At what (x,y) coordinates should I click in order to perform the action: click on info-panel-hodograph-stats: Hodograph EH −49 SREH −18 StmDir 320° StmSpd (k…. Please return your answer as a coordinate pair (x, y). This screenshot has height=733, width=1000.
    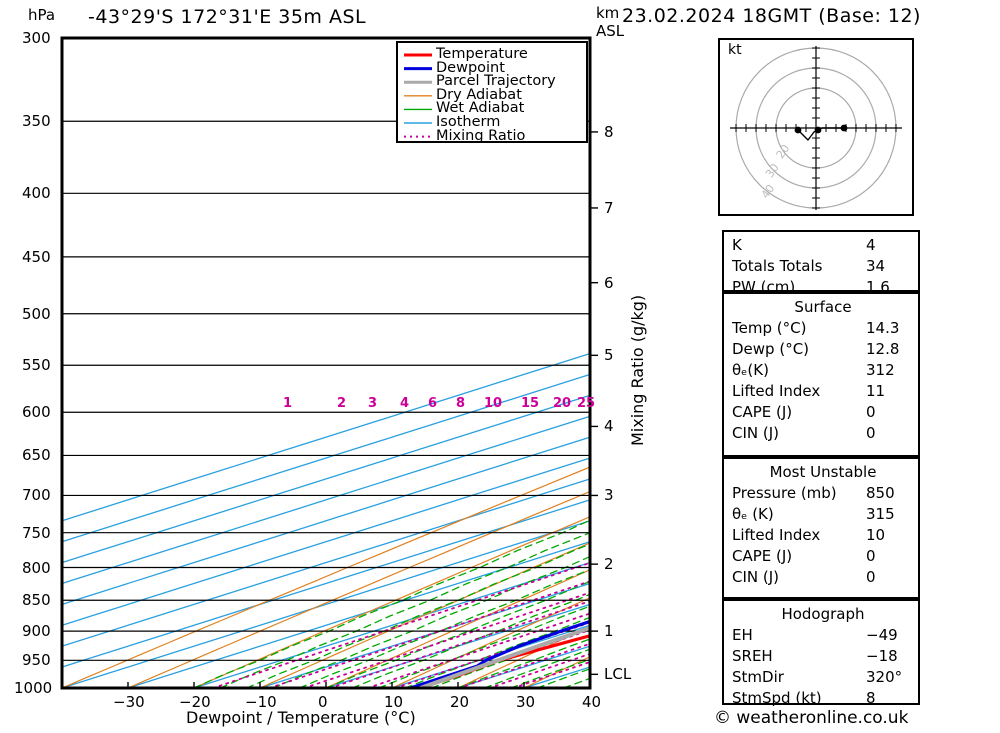
    Looking at the image, I should click on (821, 653).